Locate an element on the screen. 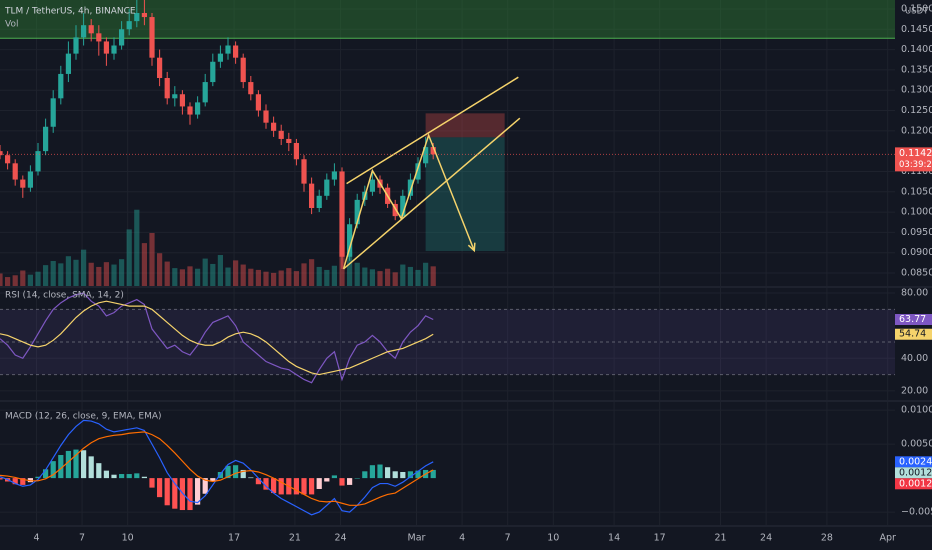 The image size is (932, 550). y-tick-label: 0.1500 is located at coordinates (916, 8).